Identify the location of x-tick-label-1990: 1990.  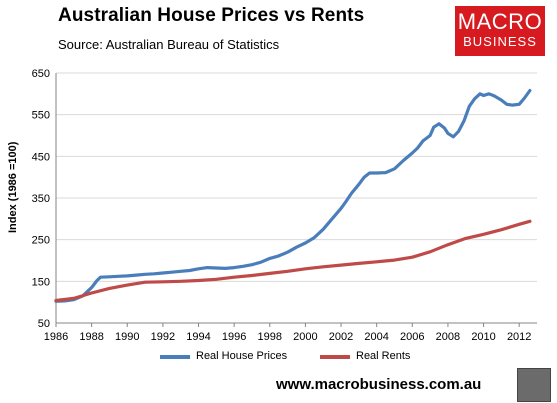
(127, 337).